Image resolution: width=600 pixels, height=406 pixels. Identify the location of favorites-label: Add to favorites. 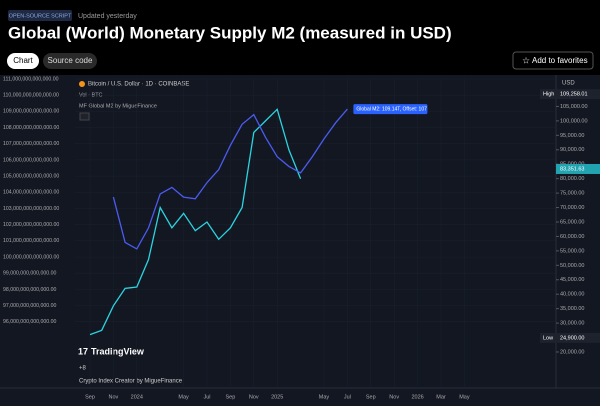
(560, 60).